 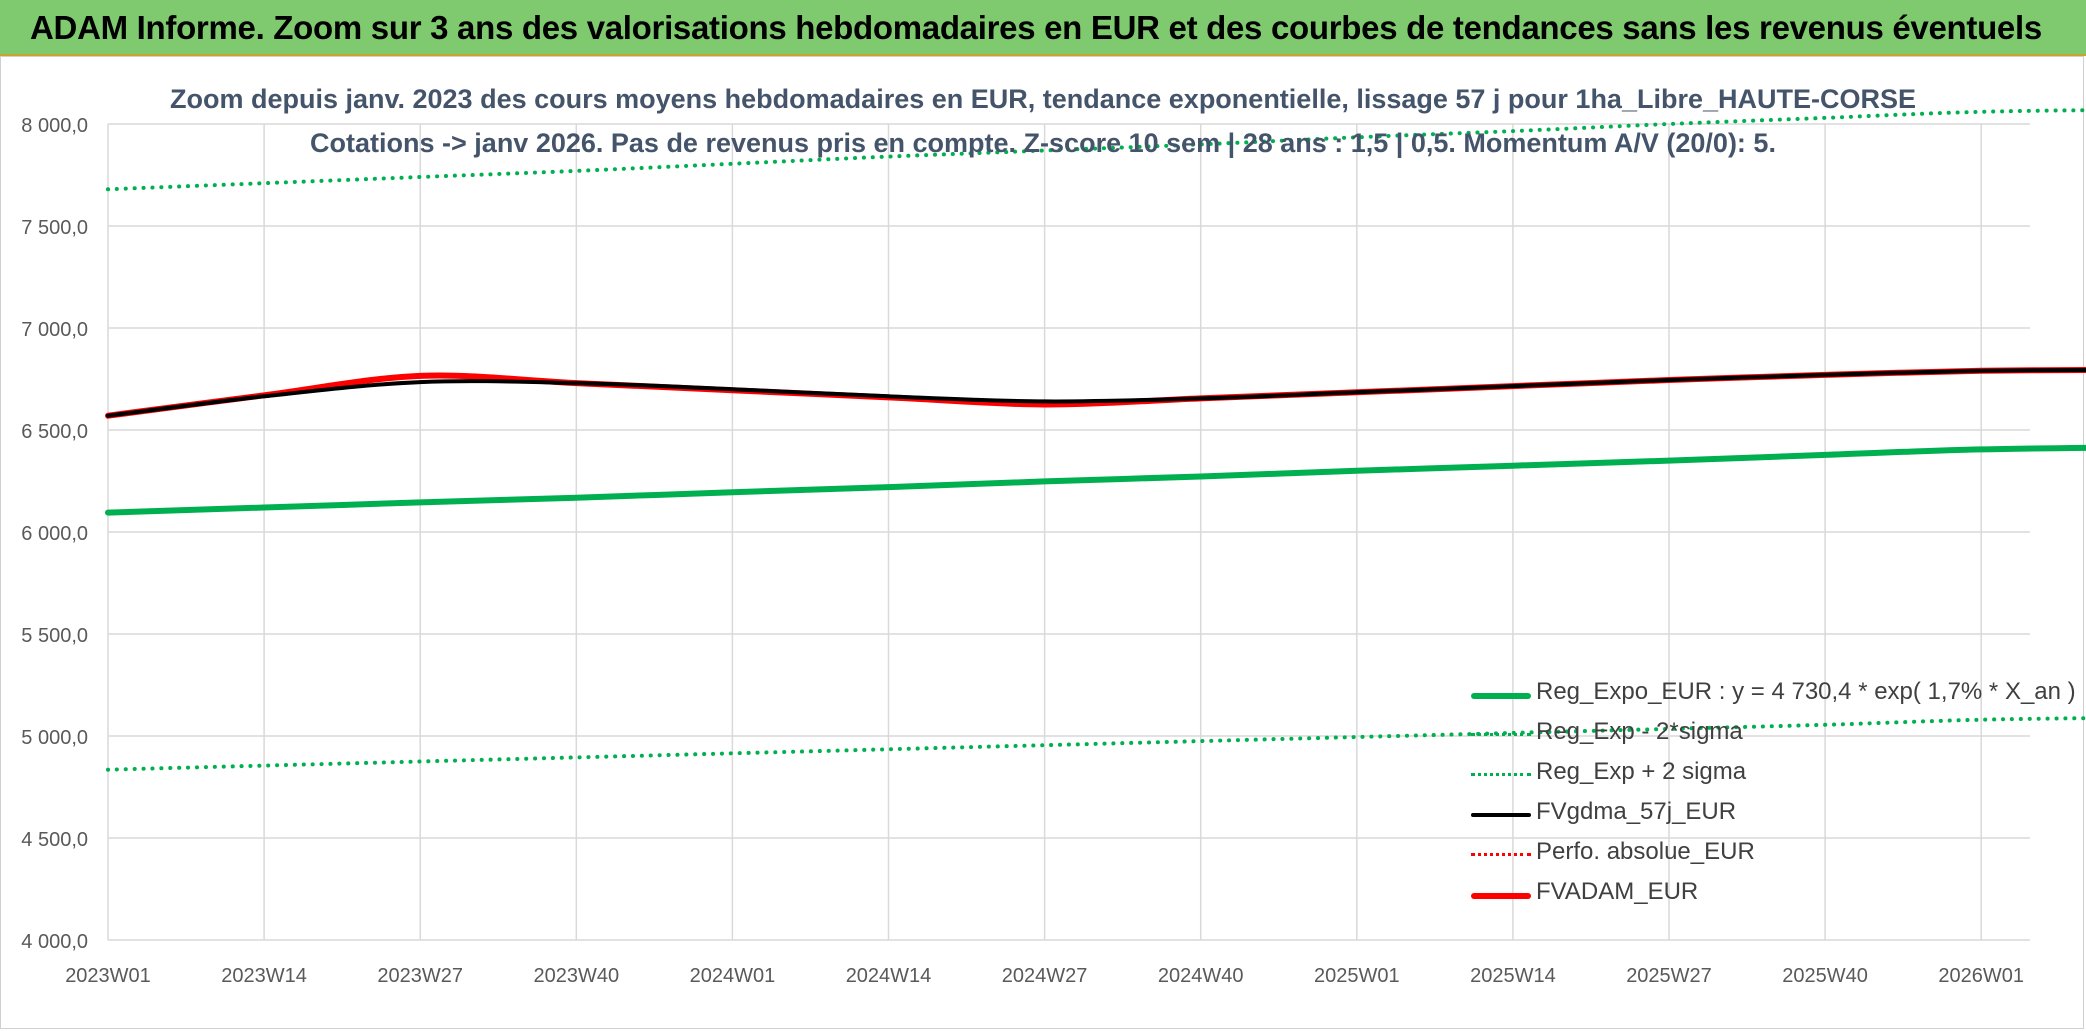 What do you see at coordinates (54, 840) in the screenshot?
I see `y-tick-label: 4 500,0` at bounding box center [54, 840].